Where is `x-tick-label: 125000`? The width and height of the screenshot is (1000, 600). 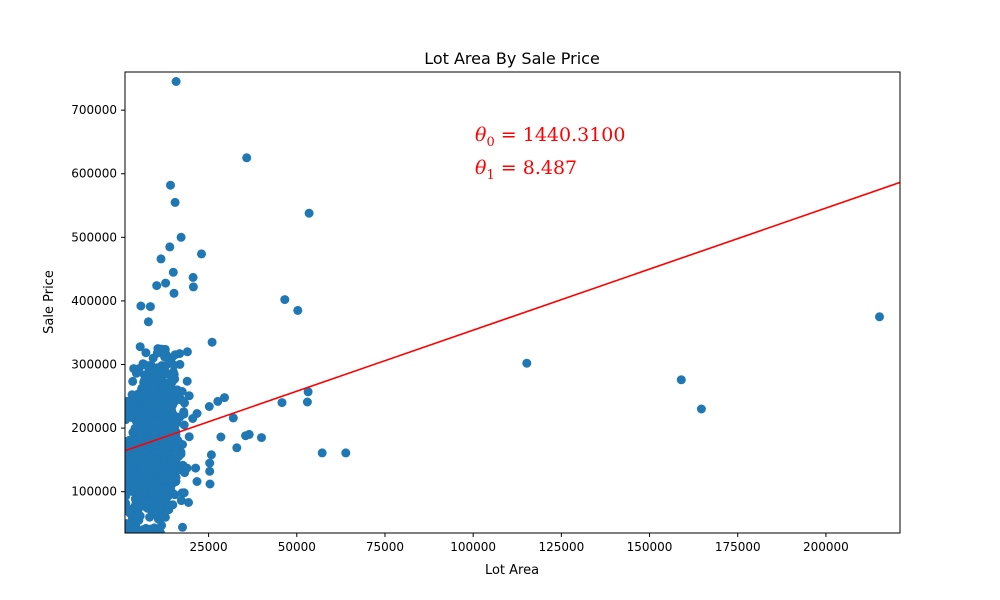
x-tick-label: 125000 is located at coordinates (561, 547).